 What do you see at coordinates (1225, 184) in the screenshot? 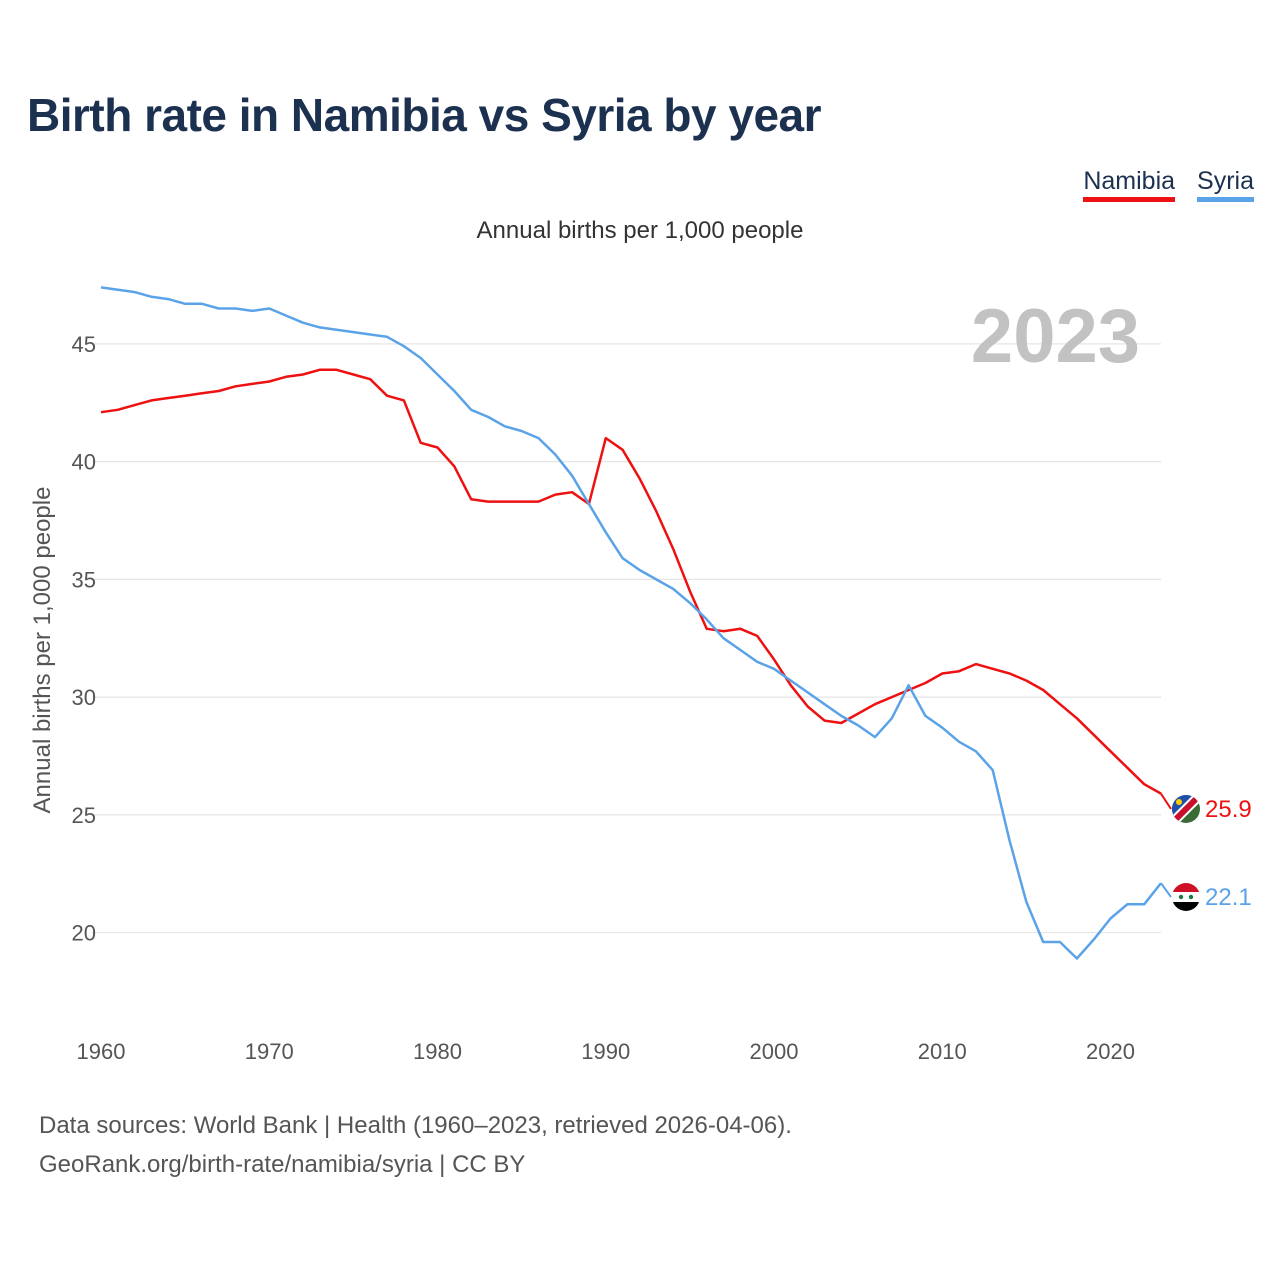
I see `legend-item-syria: Syria` at bounding box center [1225, 184].